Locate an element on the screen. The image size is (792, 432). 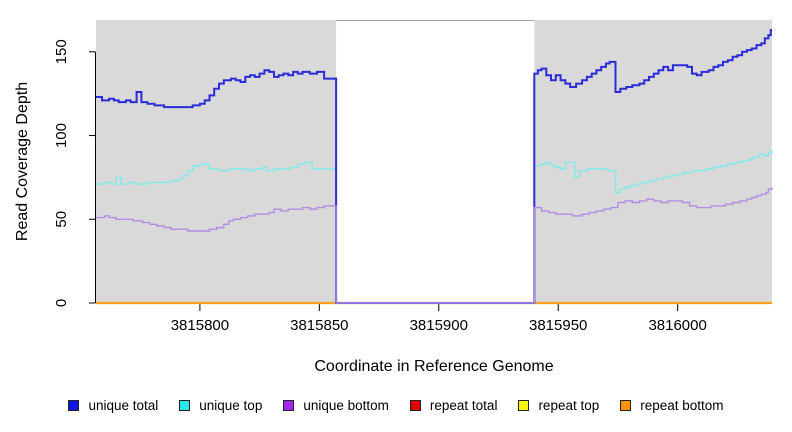
legend-item-unique-top: unique top is located at coordinates (220, 405).